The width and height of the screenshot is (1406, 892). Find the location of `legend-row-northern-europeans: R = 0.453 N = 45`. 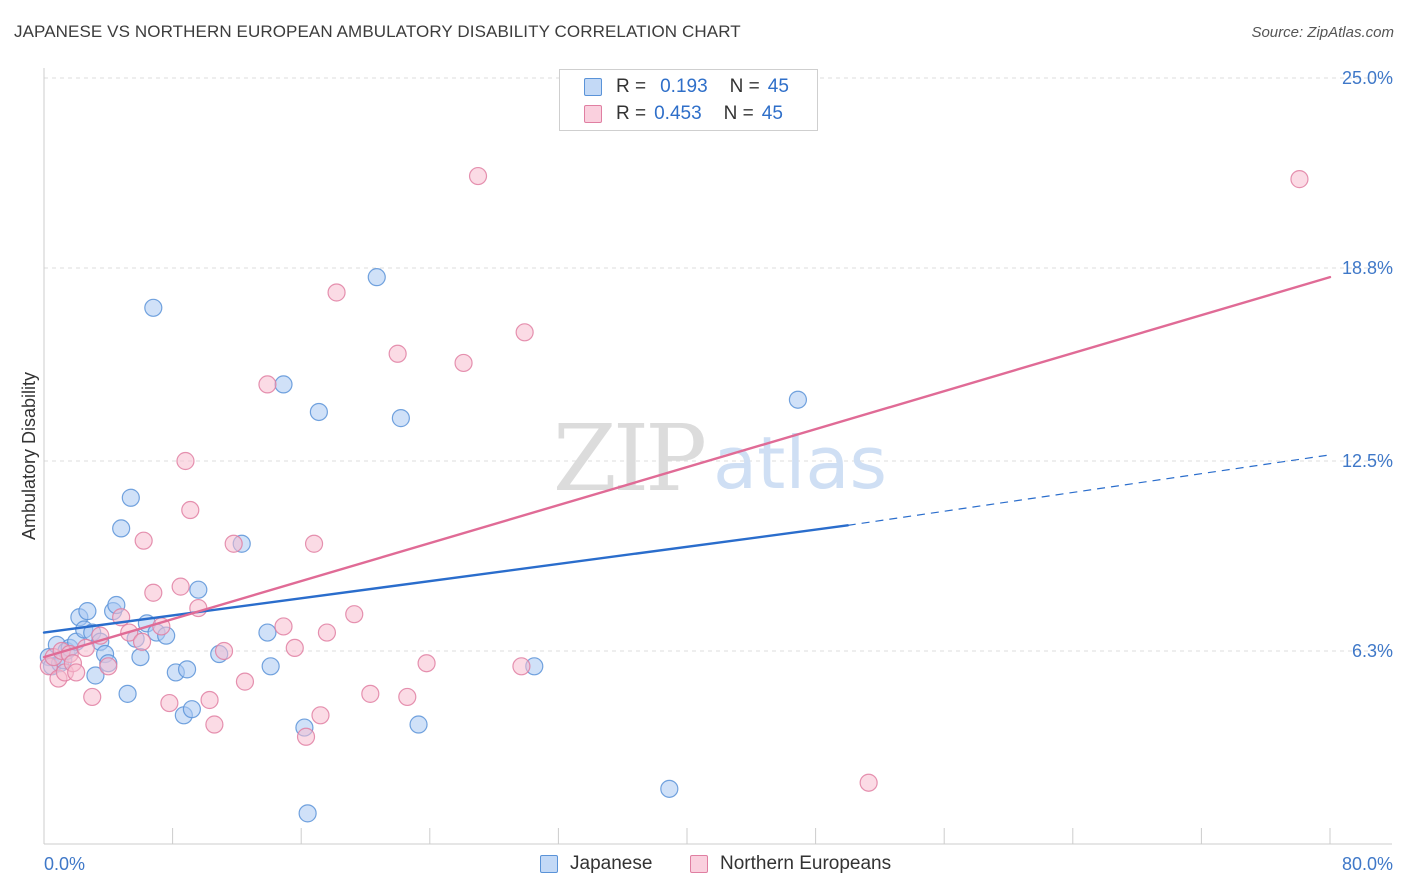

legend-row-northern-europeans: R = 0.453 N = 45 is located at coordinates (683, 114).